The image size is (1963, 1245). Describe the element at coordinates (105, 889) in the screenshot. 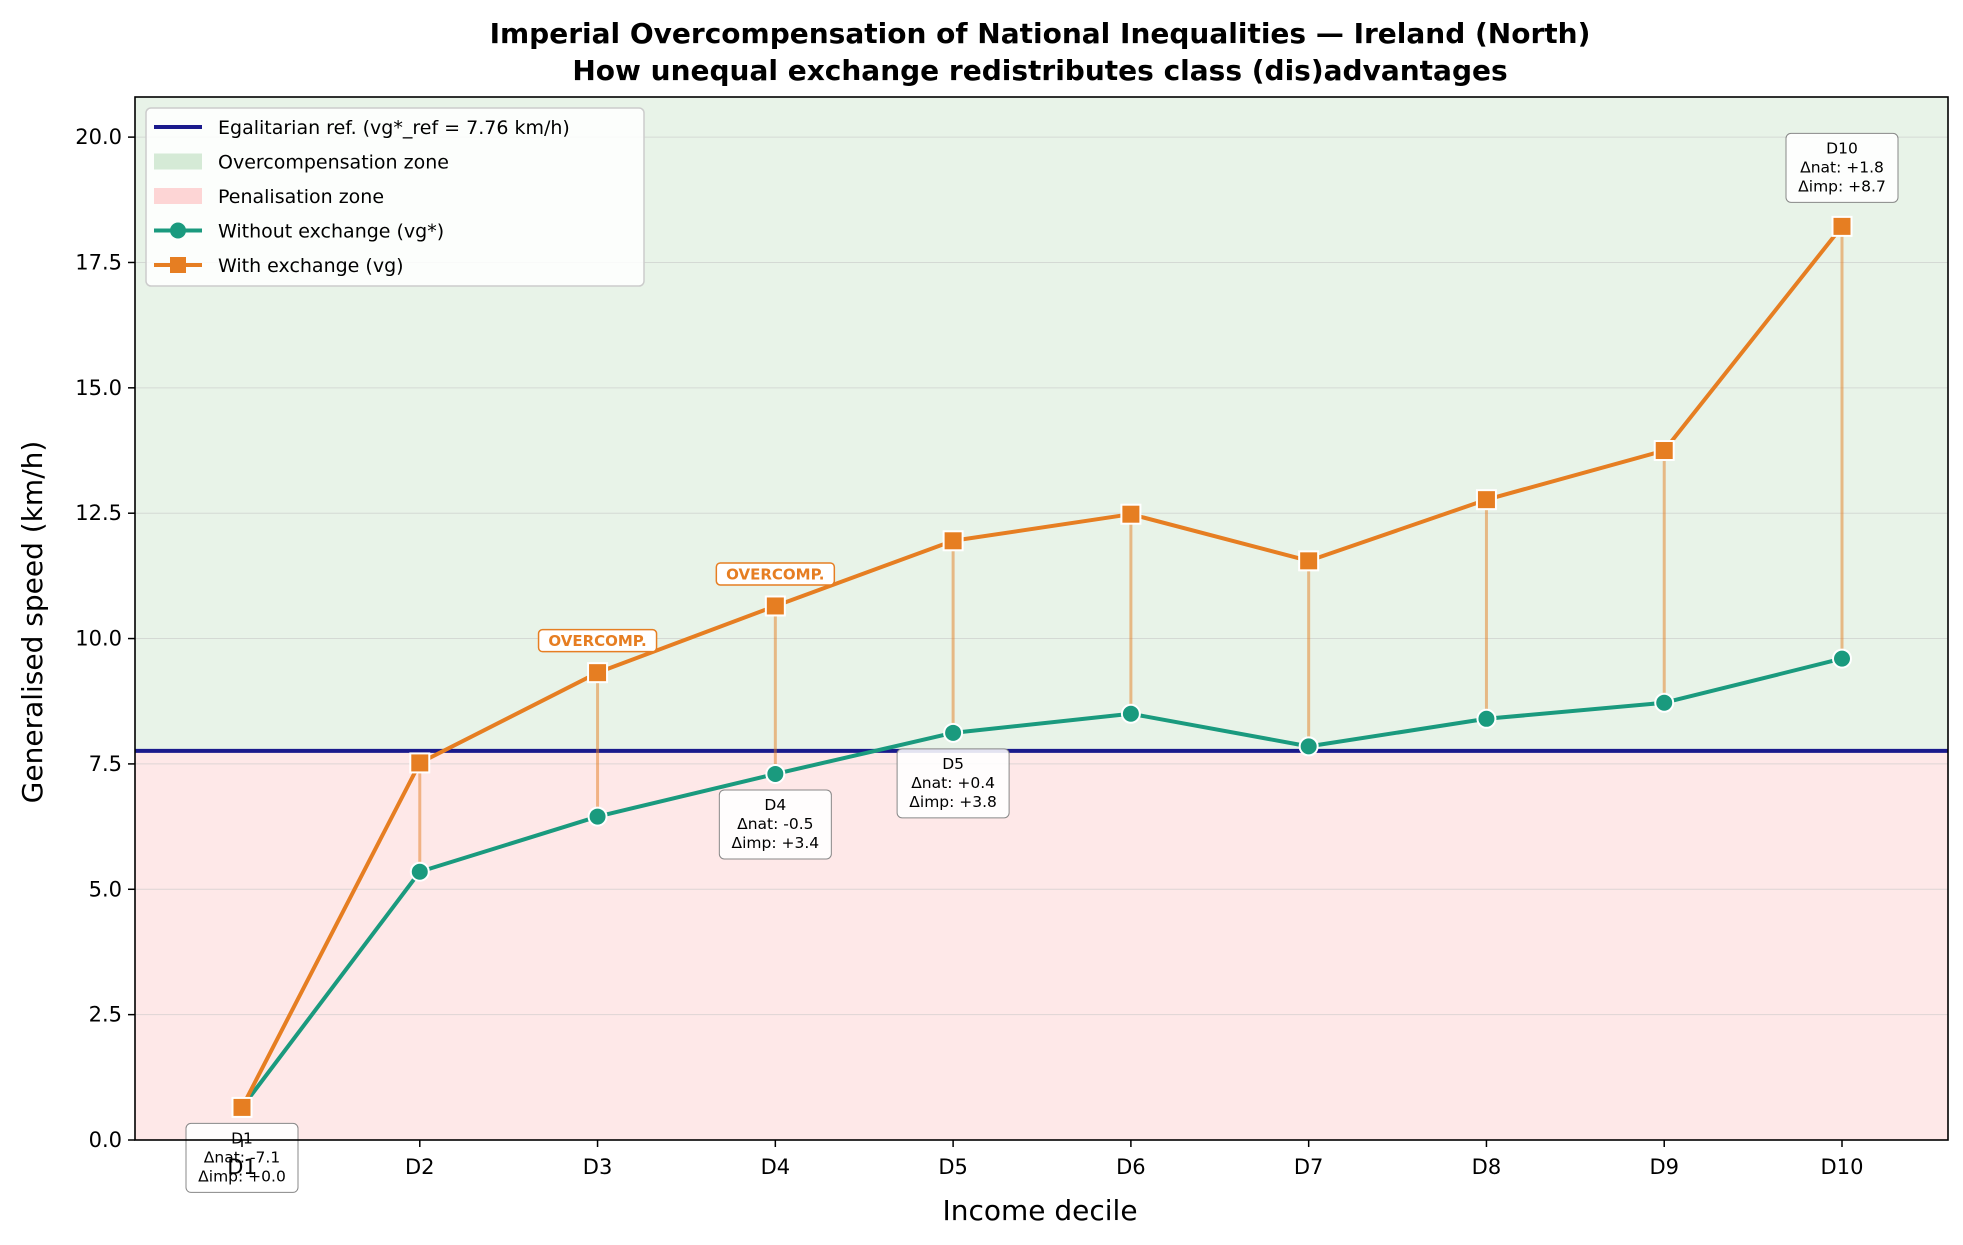

I see `y-tick-label: 5.0` at that location.